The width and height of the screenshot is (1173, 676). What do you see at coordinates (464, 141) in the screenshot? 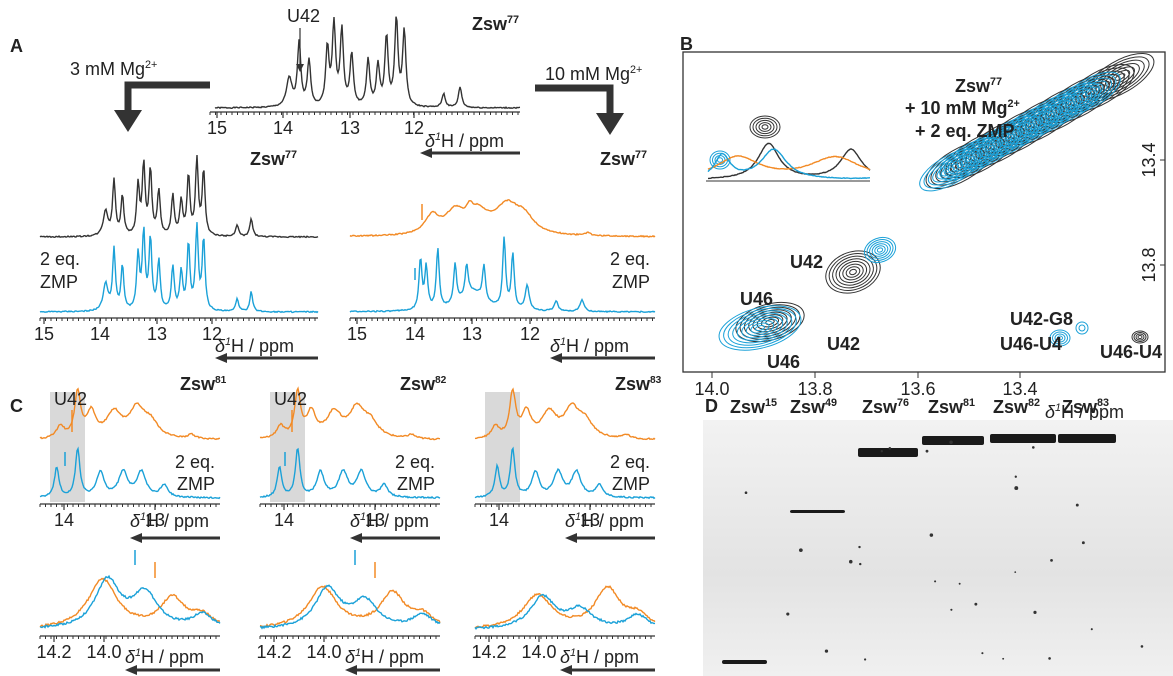
I see `axis-label: δ1H / ppm` at bounding box center [464, 141].